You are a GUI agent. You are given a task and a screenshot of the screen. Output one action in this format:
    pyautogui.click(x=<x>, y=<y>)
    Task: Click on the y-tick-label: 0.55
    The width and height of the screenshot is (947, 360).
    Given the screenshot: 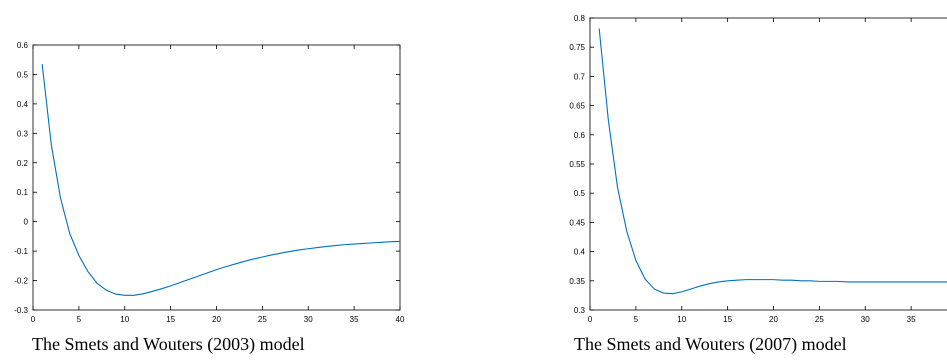 What is the action you would take?
    pyautogui.click(x=577, y=164)
    